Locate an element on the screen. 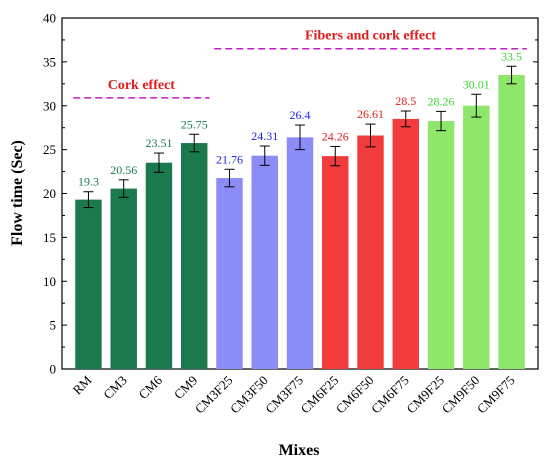  y-tick-label: 5 is located at coordinates (53, 325).